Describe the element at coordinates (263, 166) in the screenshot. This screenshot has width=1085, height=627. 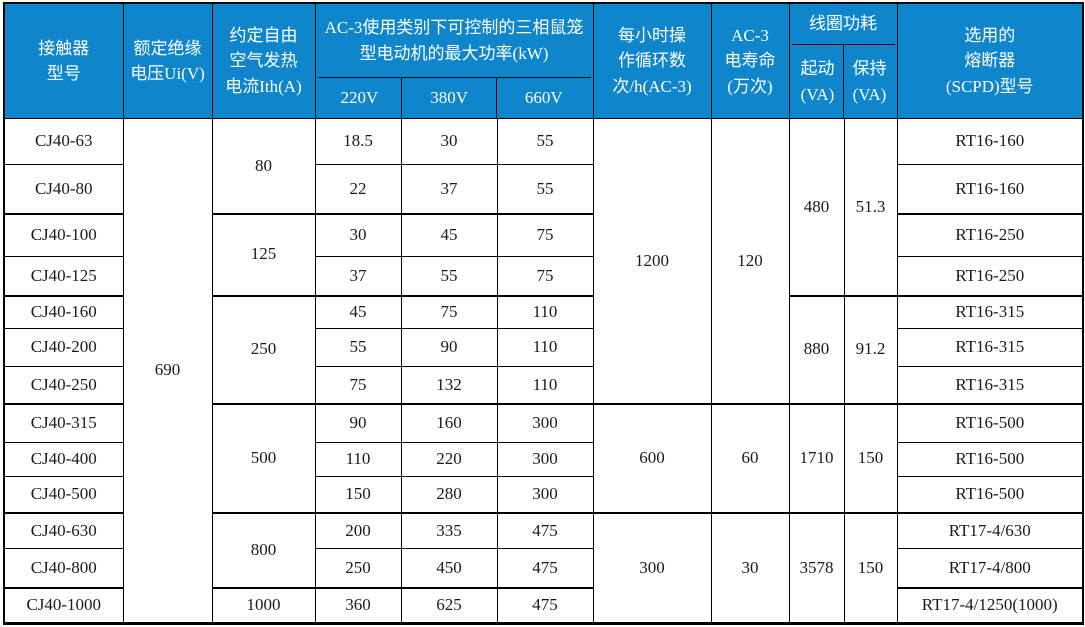
I see `cell-ith: 80` at that location.